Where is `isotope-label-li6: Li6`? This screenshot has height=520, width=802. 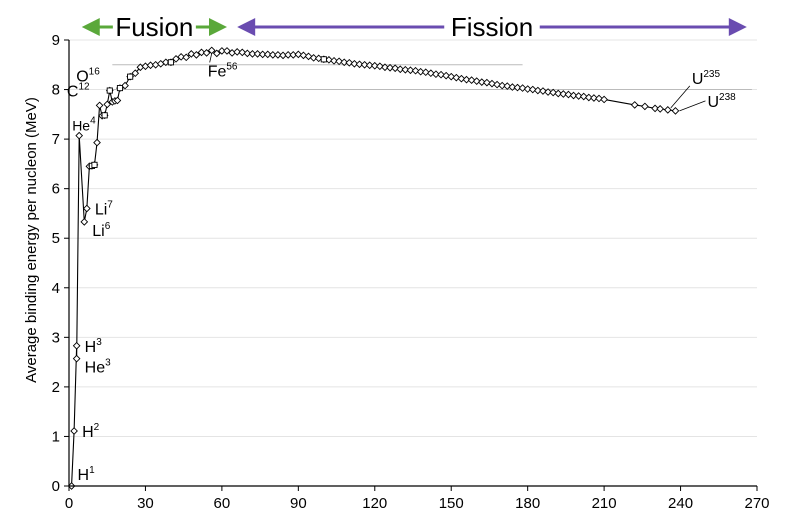
isotope-label-li6: Li6 is located at coordinates (101, 230).